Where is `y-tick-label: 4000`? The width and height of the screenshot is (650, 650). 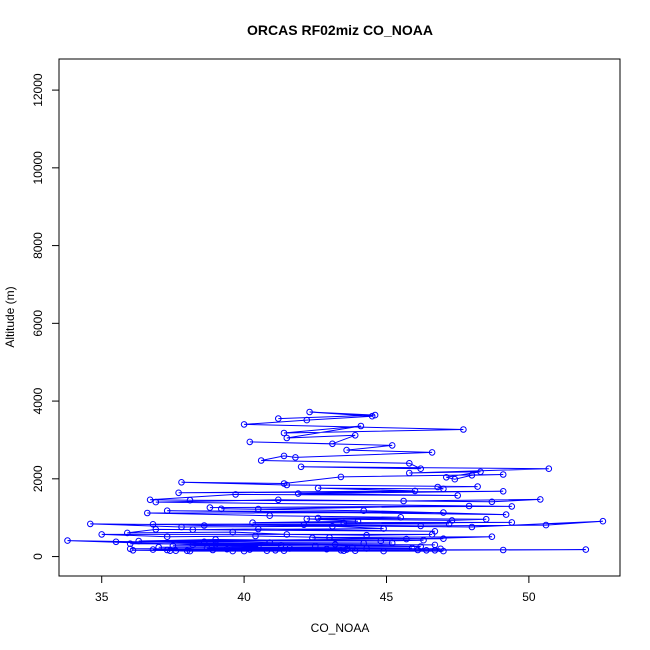 y-tick-label: 4000 is located at coordinates (38, 400).